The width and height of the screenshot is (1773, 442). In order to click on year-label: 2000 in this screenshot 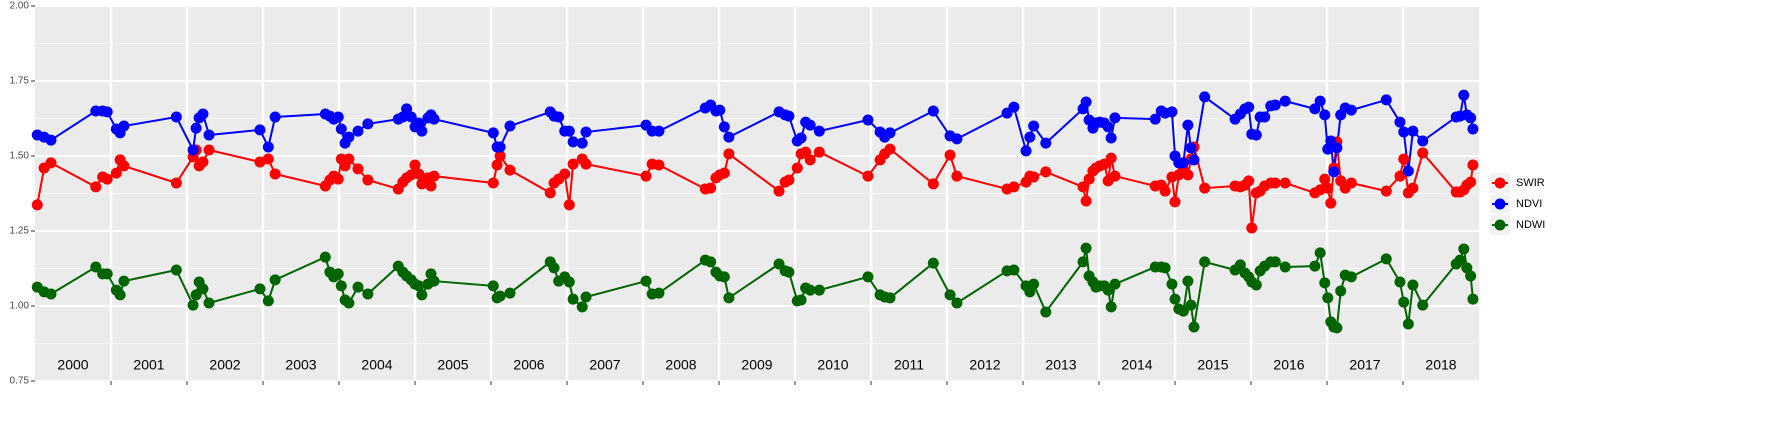, I will do `click(72, 365)`.